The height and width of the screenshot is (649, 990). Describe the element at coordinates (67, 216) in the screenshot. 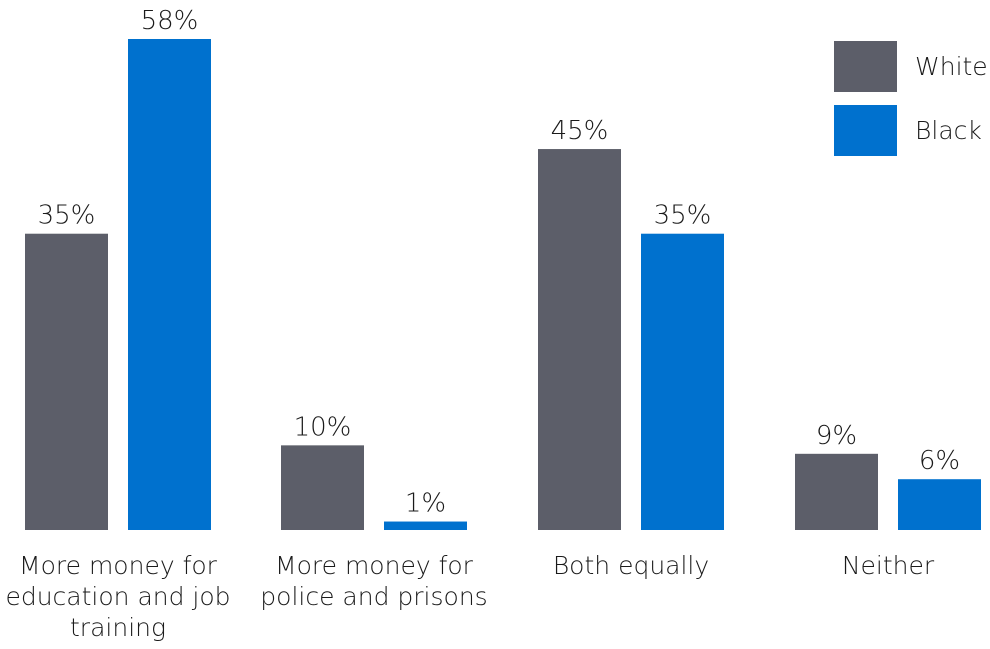

I see `value-label-white-0: 35%` at that location.